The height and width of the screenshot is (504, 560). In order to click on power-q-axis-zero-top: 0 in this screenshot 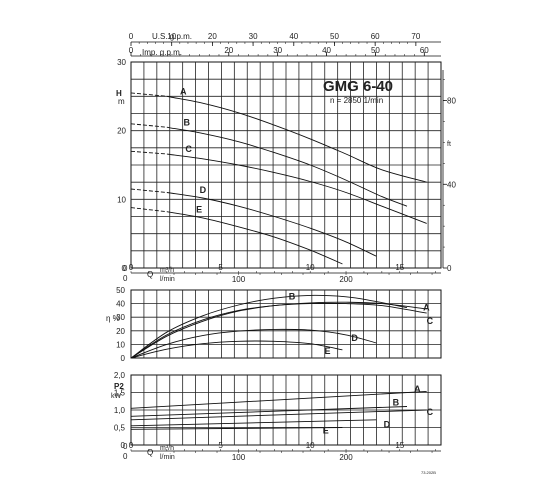, I will do `click(125, 446)`.